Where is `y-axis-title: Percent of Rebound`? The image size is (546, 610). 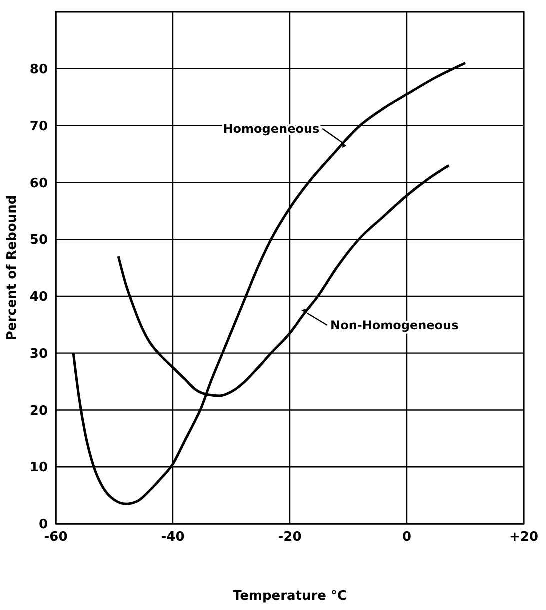
y-axis-title: Percent of Rebound is located at coordinates (12, 268).